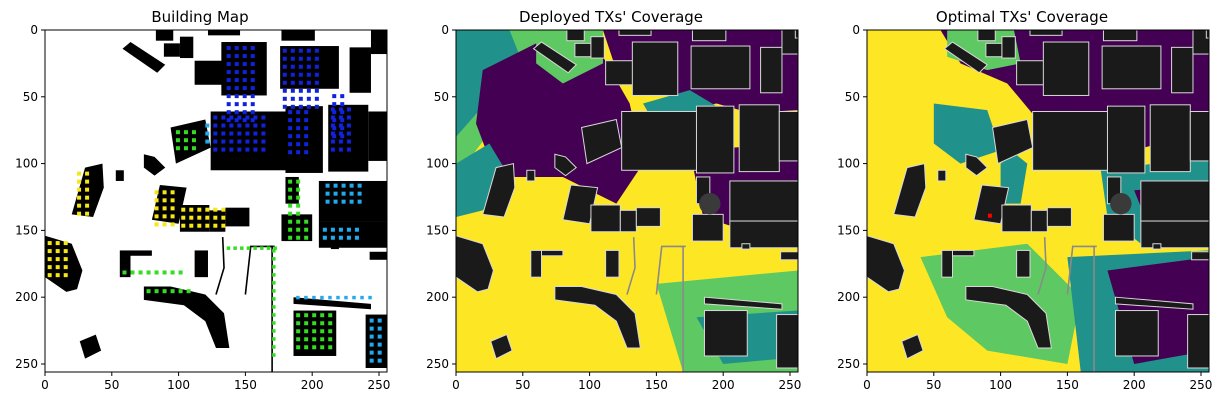 The image size is (1224, 407). I want to click on y-tick-label: 50, so click(852, 97).